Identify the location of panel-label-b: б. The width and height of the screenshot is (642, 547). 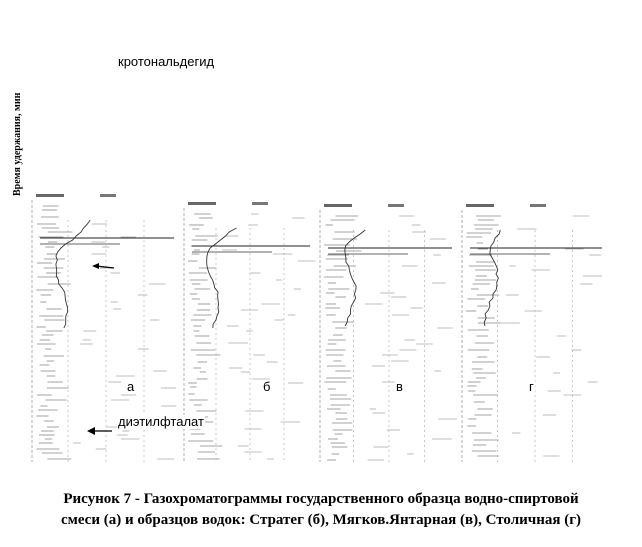
(267, 386).